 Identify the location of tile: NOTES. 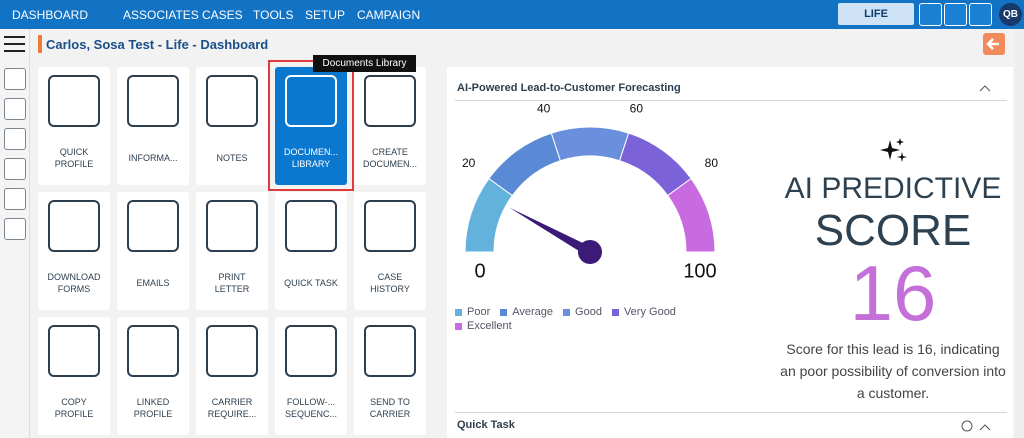
(232, 126).